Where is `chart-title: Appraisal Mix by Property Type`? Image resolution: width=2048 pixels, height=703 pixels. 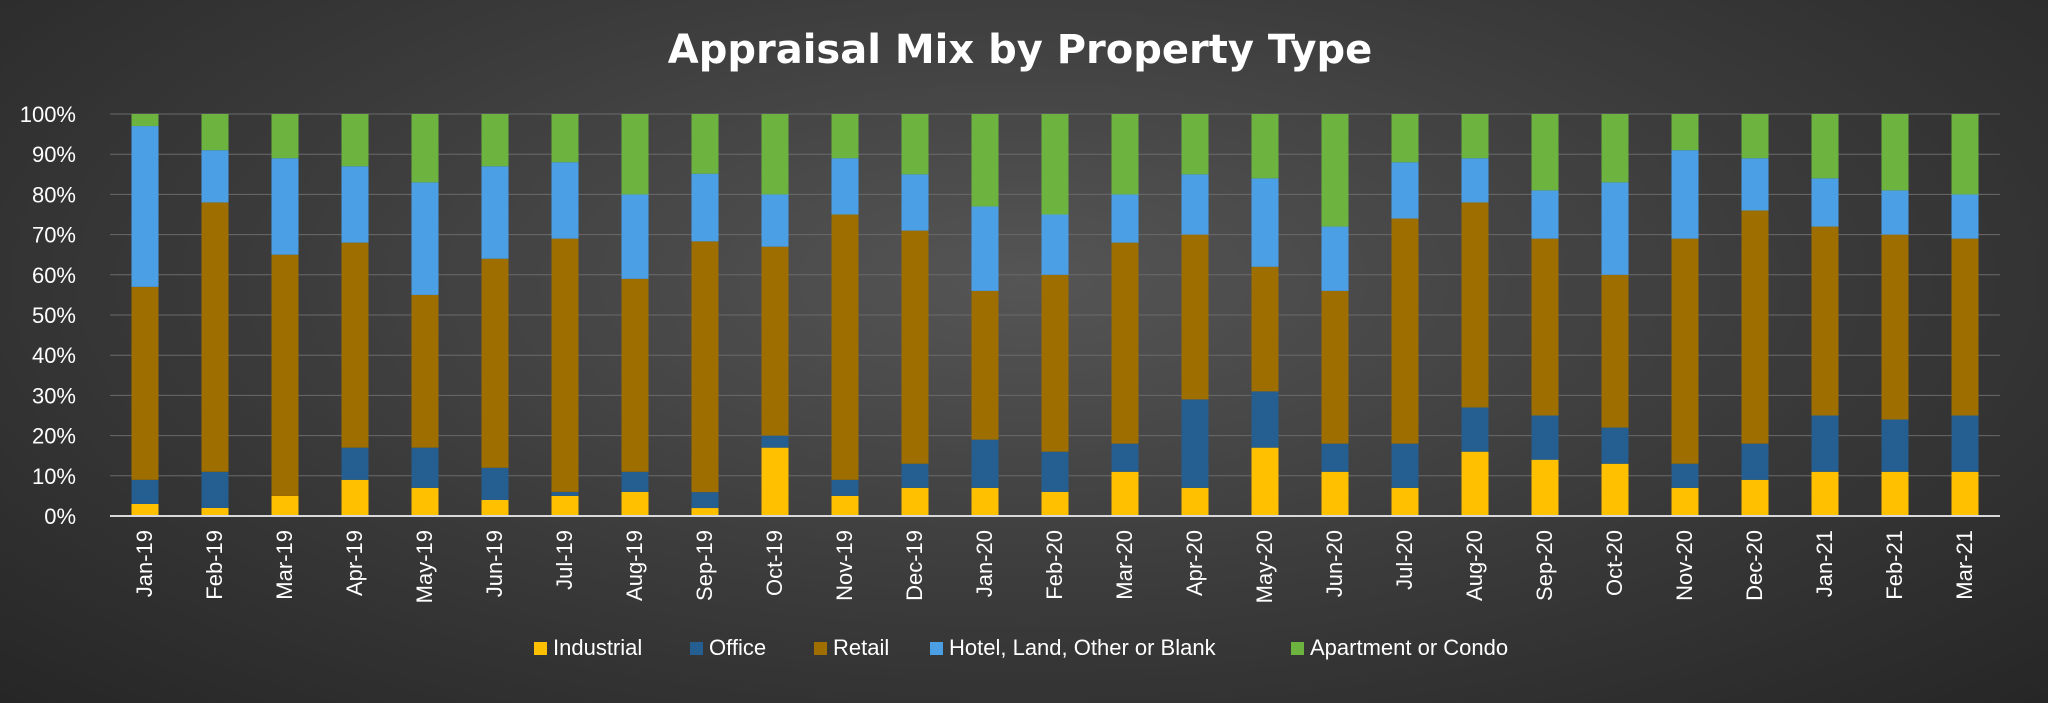
chart-title: Appraisal Mix by Property Type is located at coordinates (1020, 50).